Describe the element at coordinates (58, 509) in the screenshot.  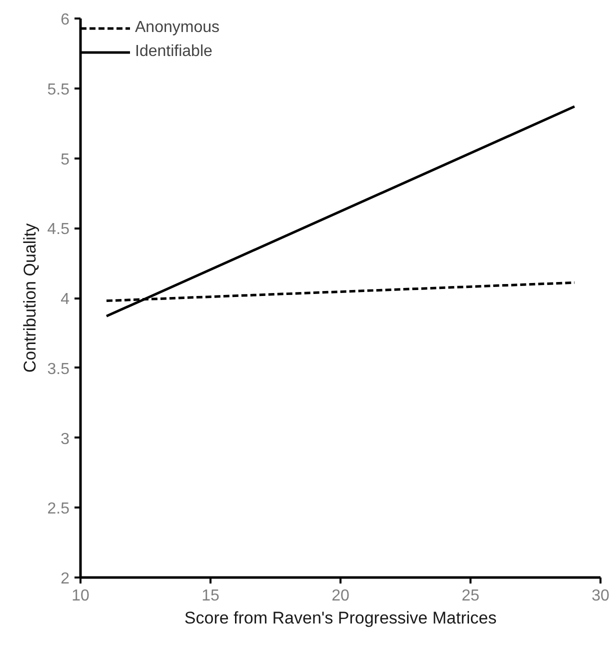
I see `y-tick-label: 2.5` at that location.